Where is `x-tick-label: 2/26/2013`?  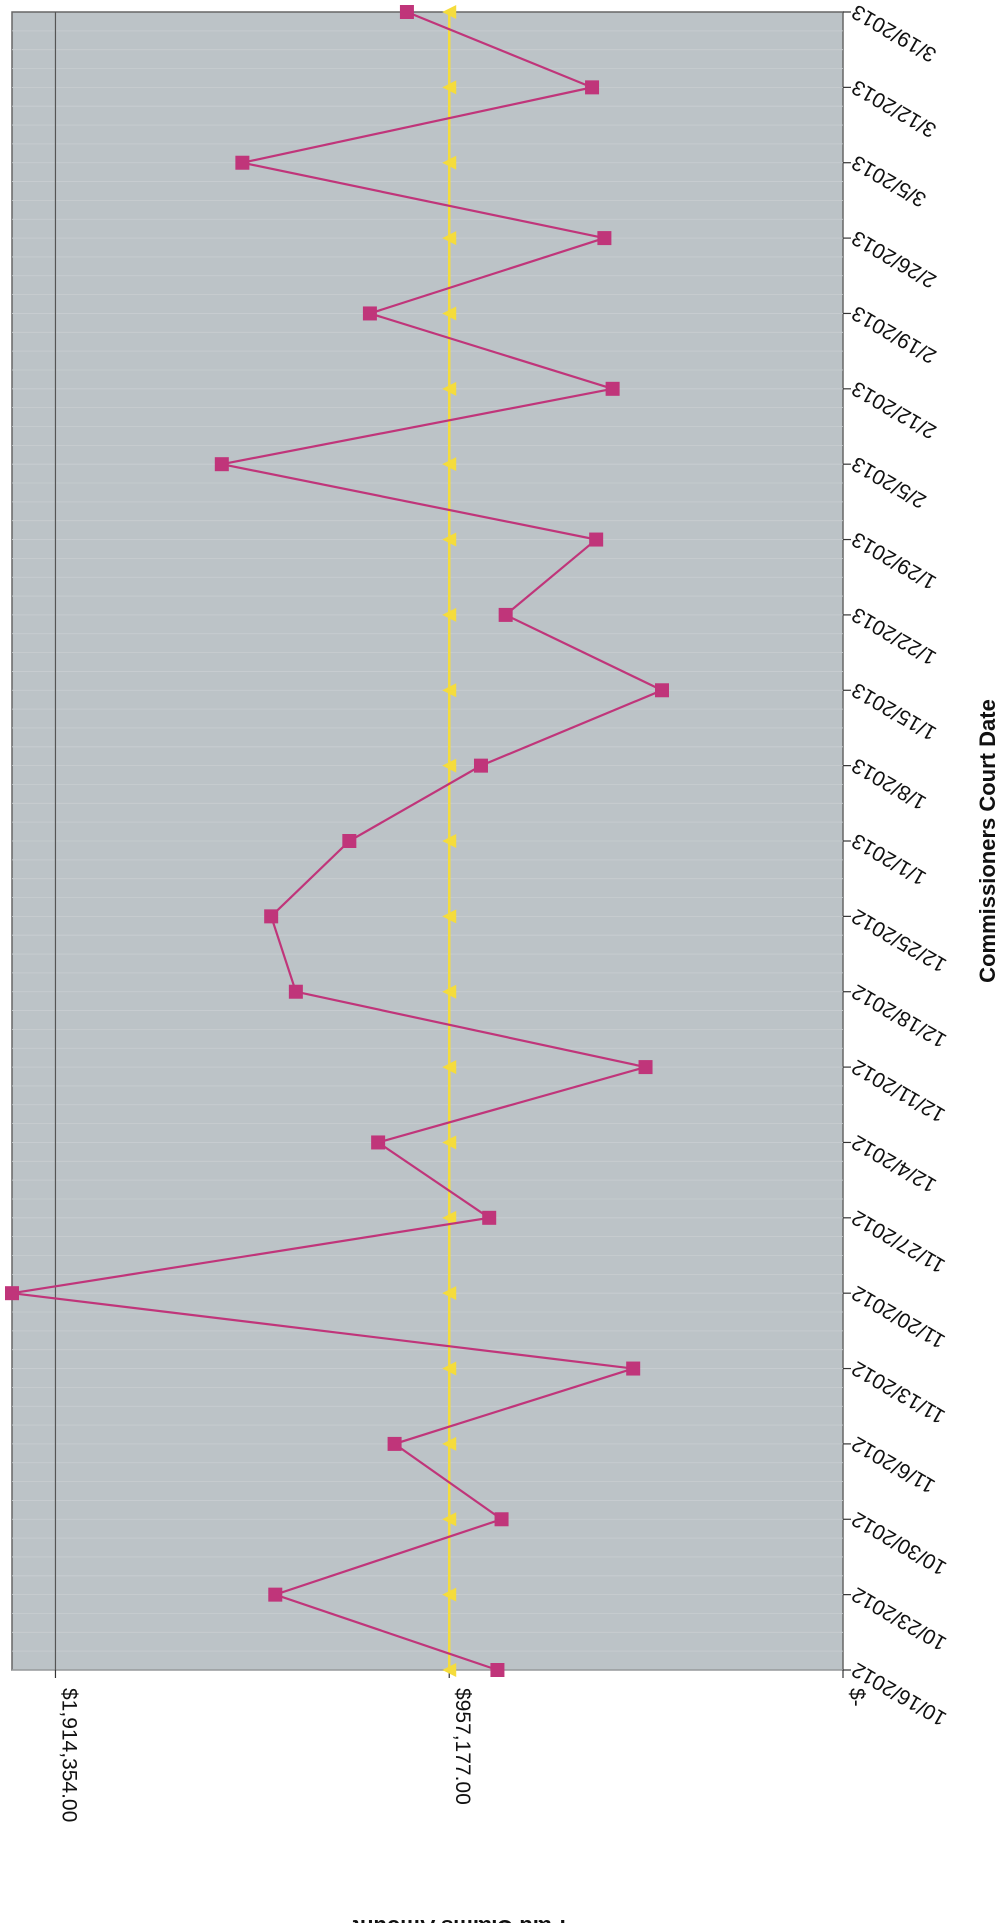 x-tick-label: 2/26/2013 is located at coordinates (894, 259).